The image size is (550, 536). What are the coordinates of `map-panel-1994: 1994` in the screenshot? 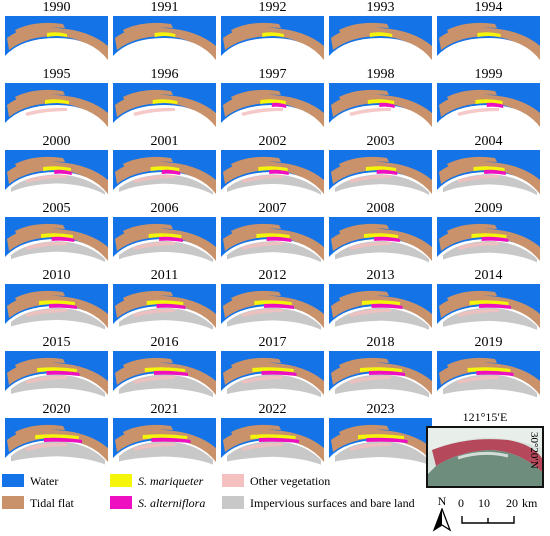 It's located at (488, 32).